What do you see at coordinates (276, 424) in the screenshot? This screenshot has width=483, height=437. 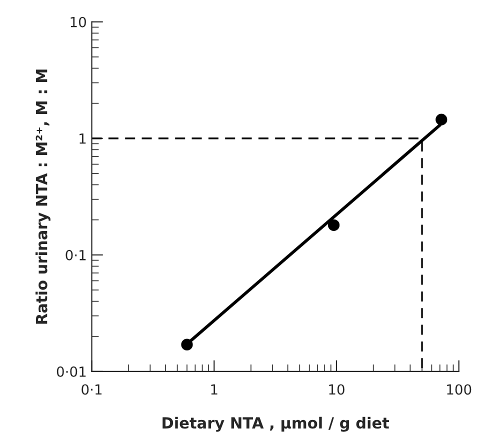 I see `x-axis-title: Dietary NTA , µmol / g diet` at bounding box center [276, 424].